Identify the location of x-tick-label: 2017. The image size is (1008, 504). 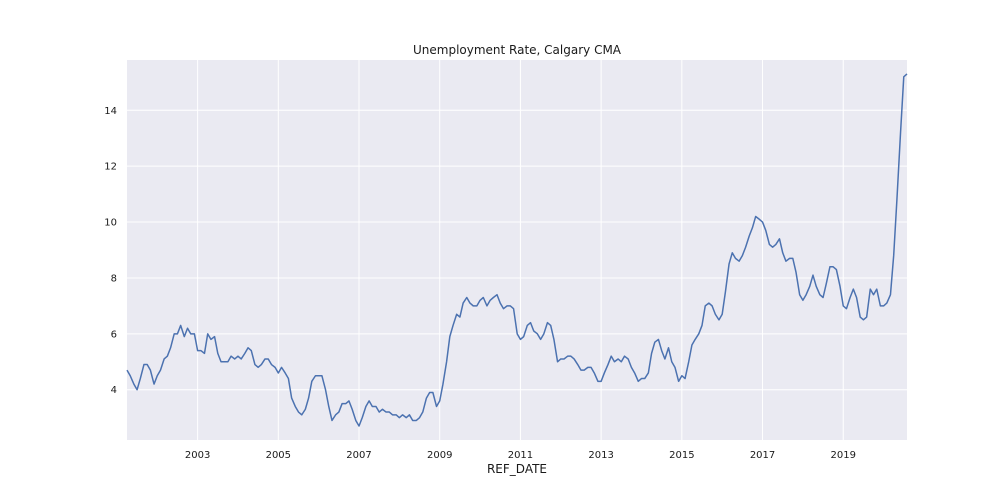
(762, 455).